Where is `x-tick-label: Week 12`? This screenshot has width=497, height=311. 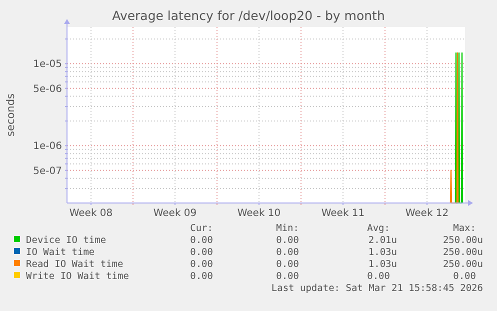 x-tick-label: Week 12 is located at coordinates (427, 213).